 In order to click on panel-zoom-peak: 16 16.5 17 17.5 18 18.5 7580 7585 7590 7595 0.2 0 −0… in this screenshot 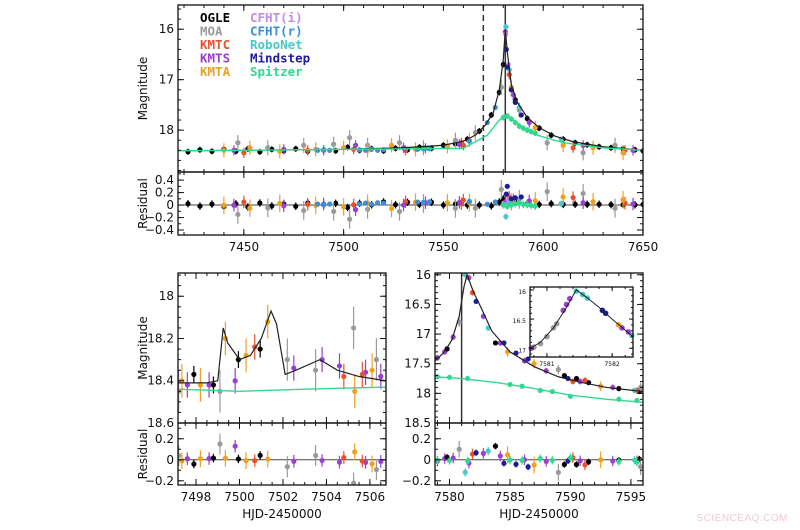, I will do `click(524, 394)`.